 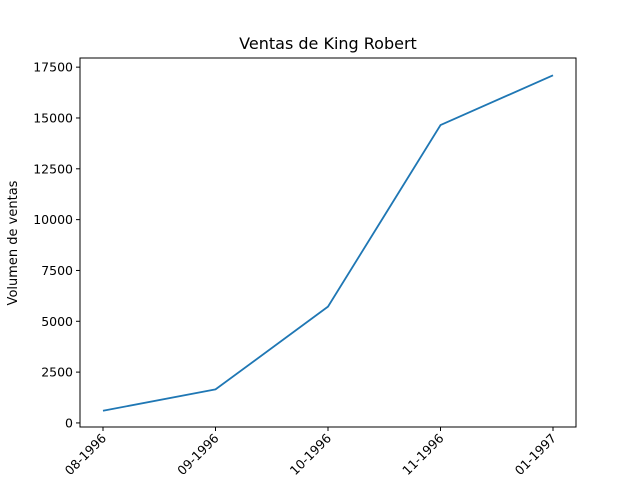 What do you see at coordinates (57, 321) in the screenshot?
I see `y-tick-label: 5000` at bounding box center [57, 321].